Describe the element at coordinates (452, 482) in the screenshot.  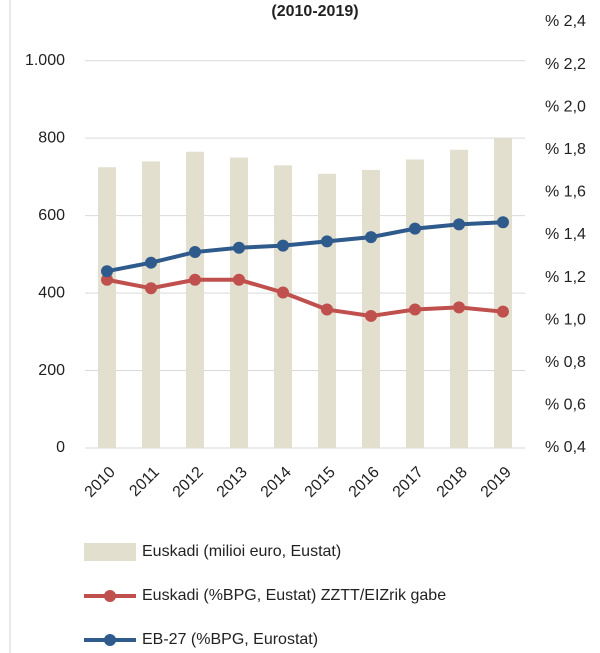
I see `x-tick-label: 2018` at that location.